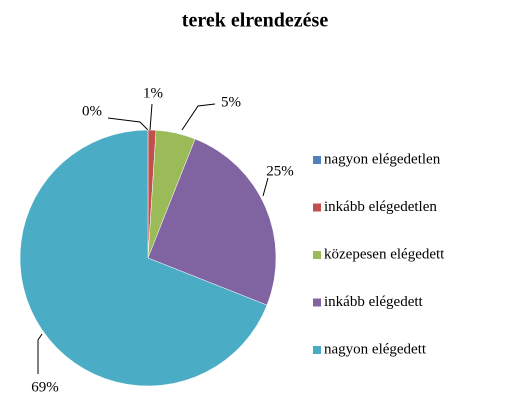 This screenshot has height=400, width=509. I want to click on legend-label: közepesen elégedett, so click(384, 254).